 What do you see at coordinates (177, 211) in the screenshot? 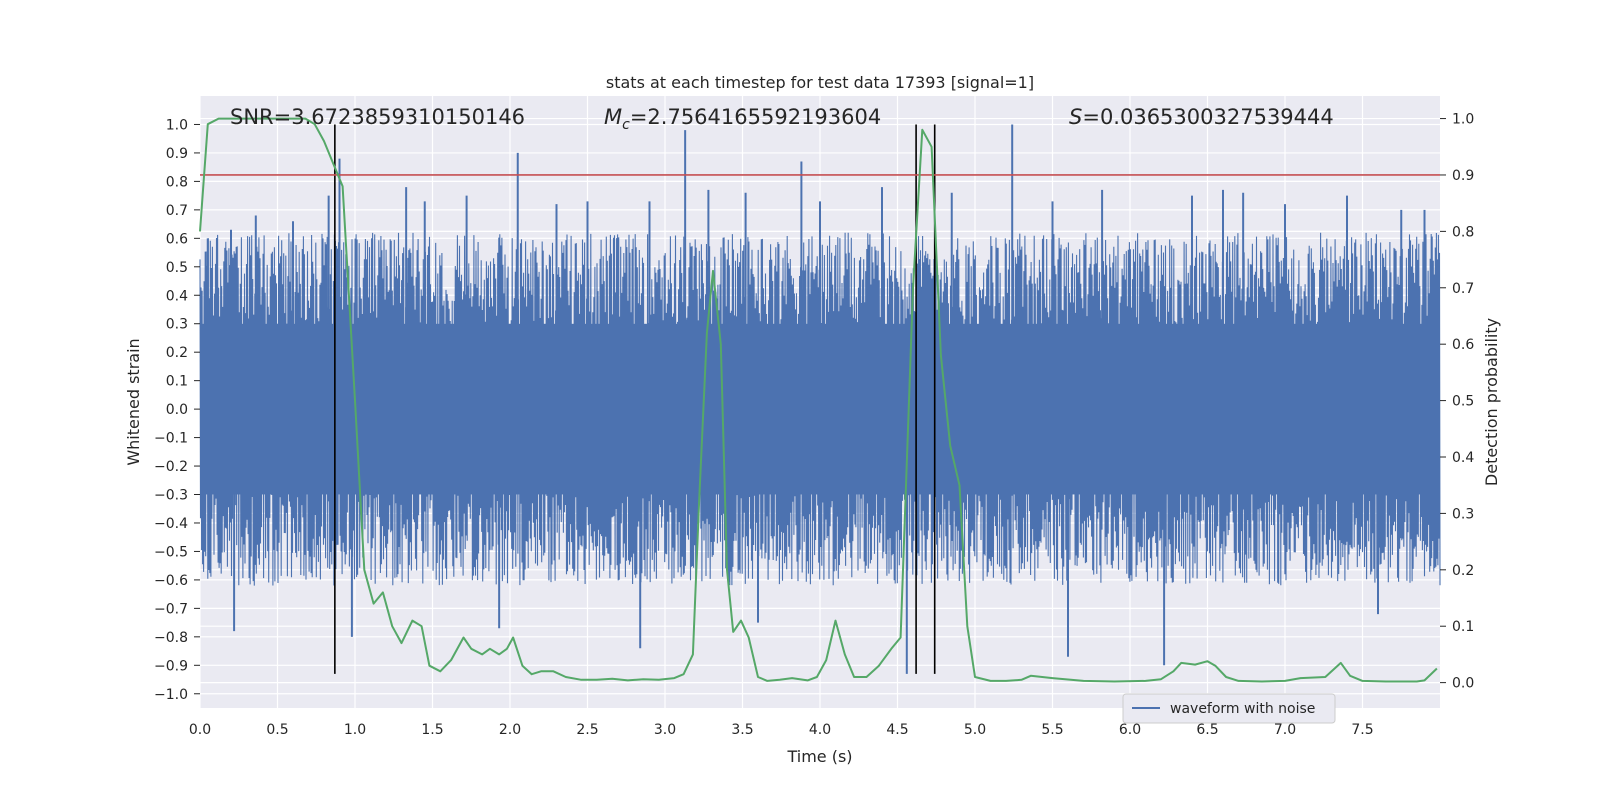
I see `y-tick-label: 0.7` at bounding box center [177, 211].